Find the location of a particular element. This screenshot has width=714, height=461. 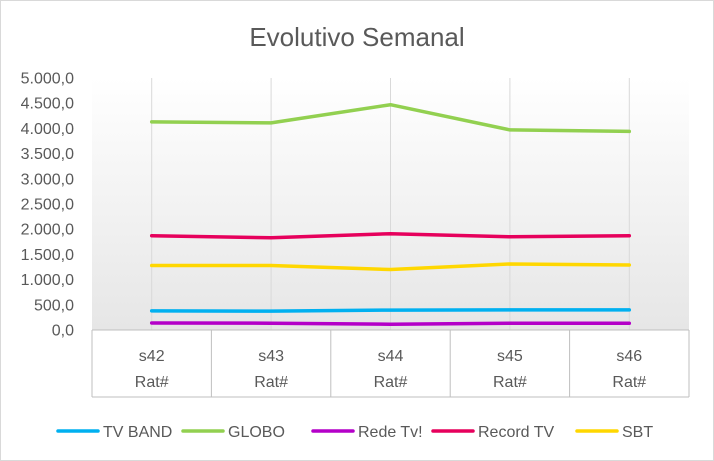

series-line-sbt is located at coordinates (390, 267).